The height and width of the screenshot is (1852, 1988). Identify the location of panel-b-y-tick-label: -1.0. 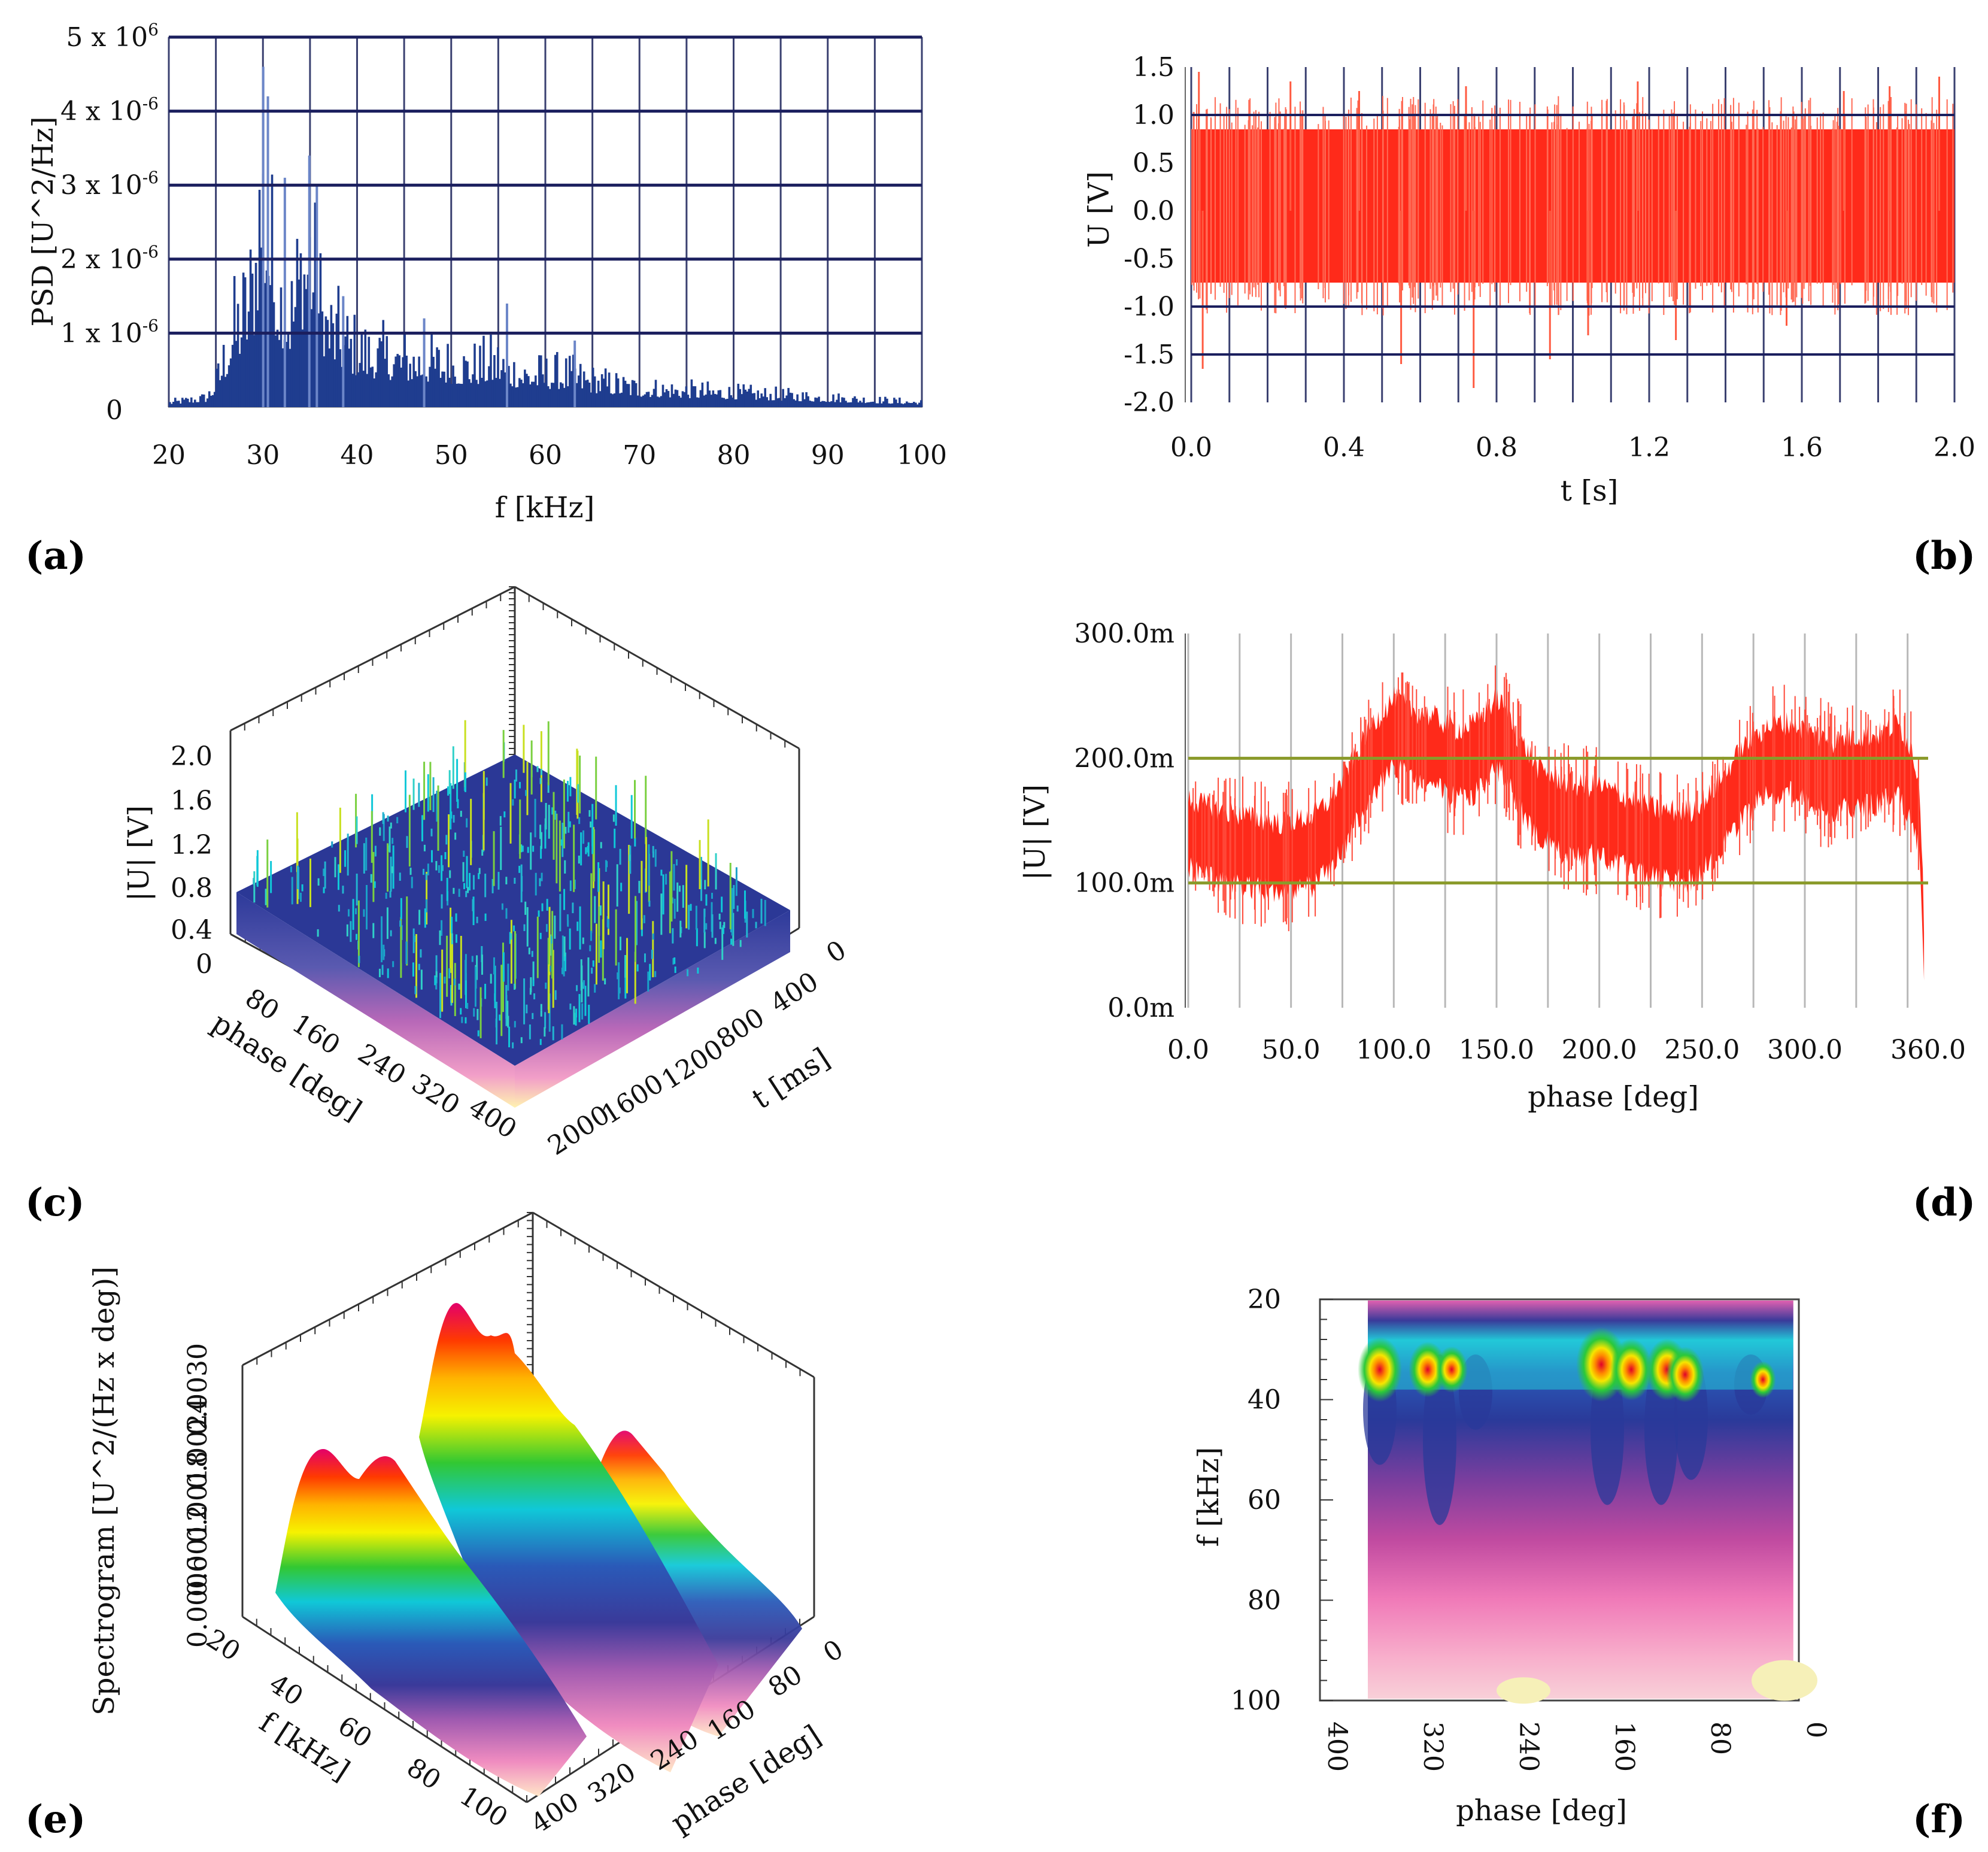
(1149, 307).